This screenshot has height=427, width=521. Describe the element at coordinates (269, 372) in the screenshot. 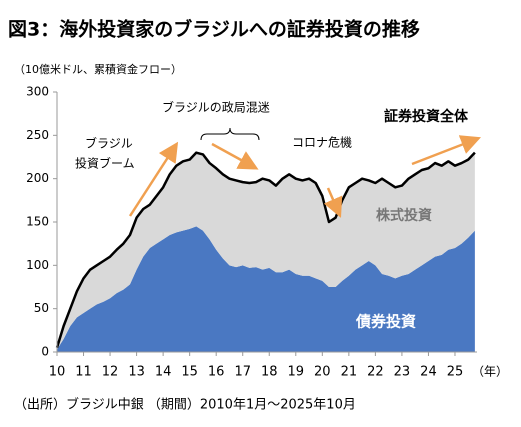

I see `x-tick-label: 18` at that location.